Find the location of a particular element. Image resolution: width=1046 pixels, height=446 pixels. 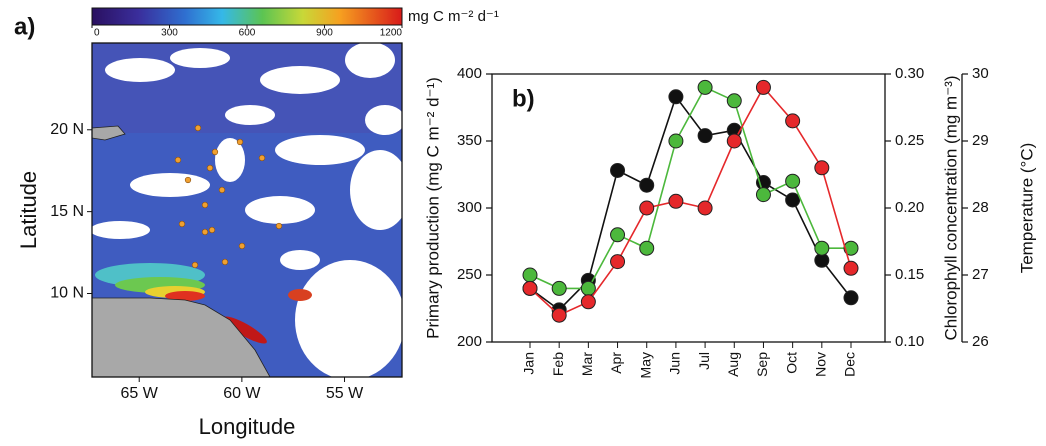

y-tick-label: 0.15 is located at coordinates (909, 274).